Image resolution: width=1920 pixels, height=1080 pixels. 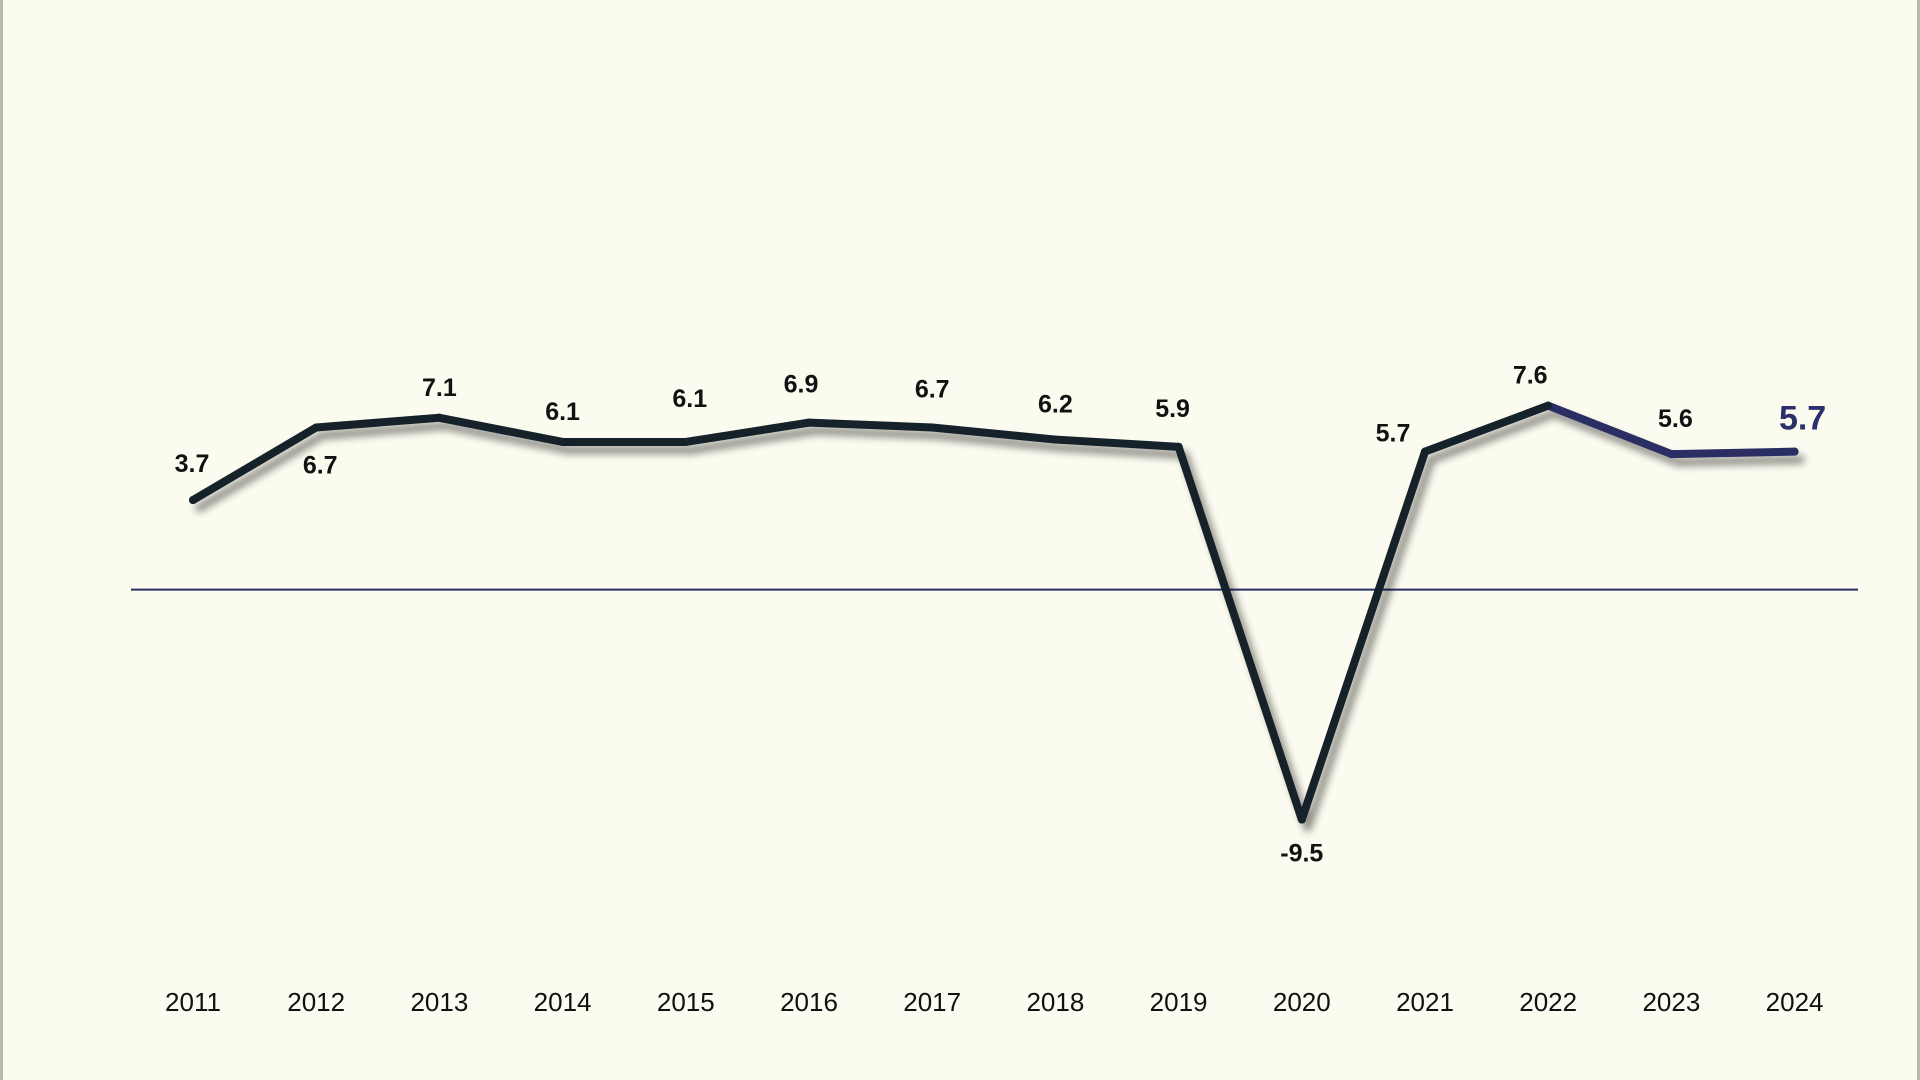 I want to click on data-point-2014, so click(x=562, y=441).